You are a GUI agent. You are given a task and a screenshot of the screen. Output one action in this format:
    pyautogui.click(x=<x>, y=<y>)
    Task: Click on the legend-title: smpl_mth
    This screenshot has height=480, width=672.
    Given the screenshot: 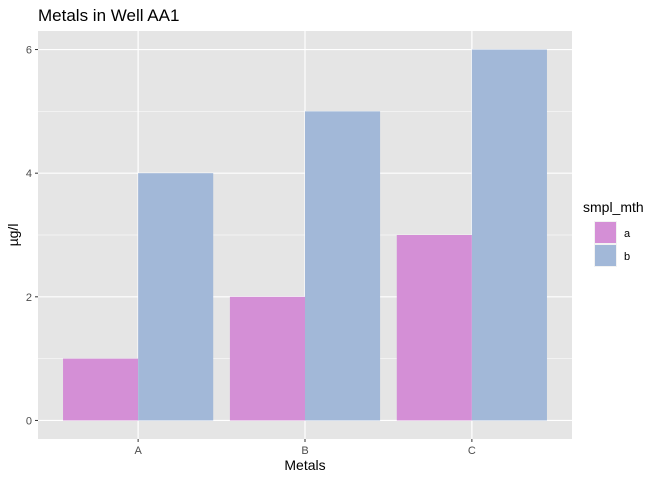 What is the action you would take?
    pyautogui.click(x=613, y=207)
    